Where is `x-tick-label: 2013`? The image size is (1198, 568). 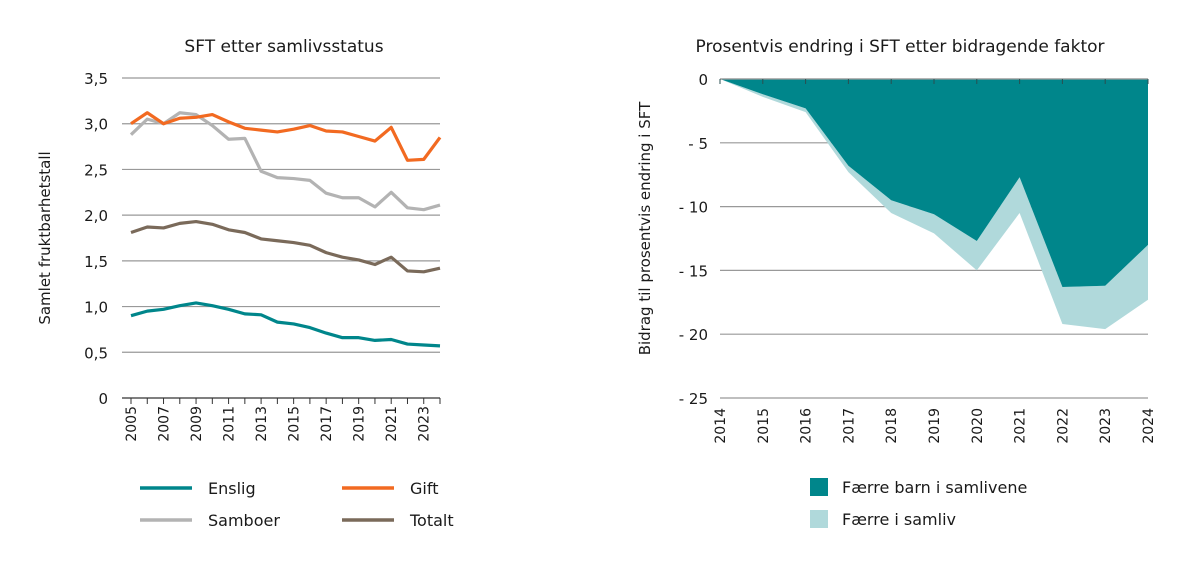
x-tick-label: 2013 is located at coordinates (262, 424).